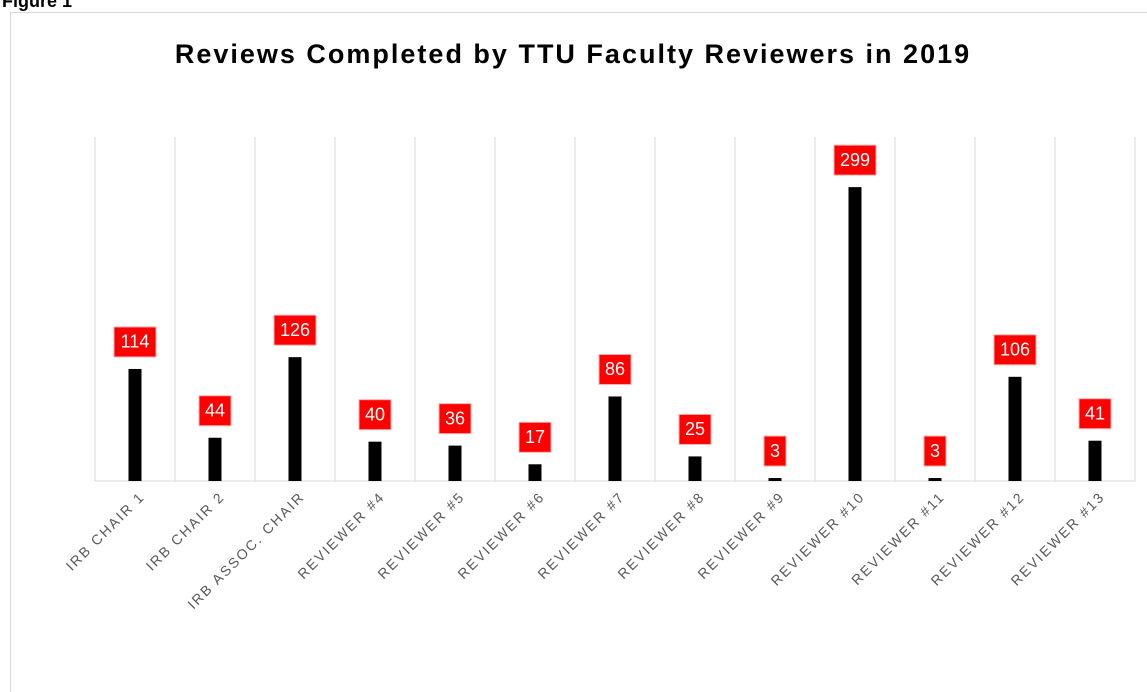  I want to click on value-label: 17, so click(535, 437).